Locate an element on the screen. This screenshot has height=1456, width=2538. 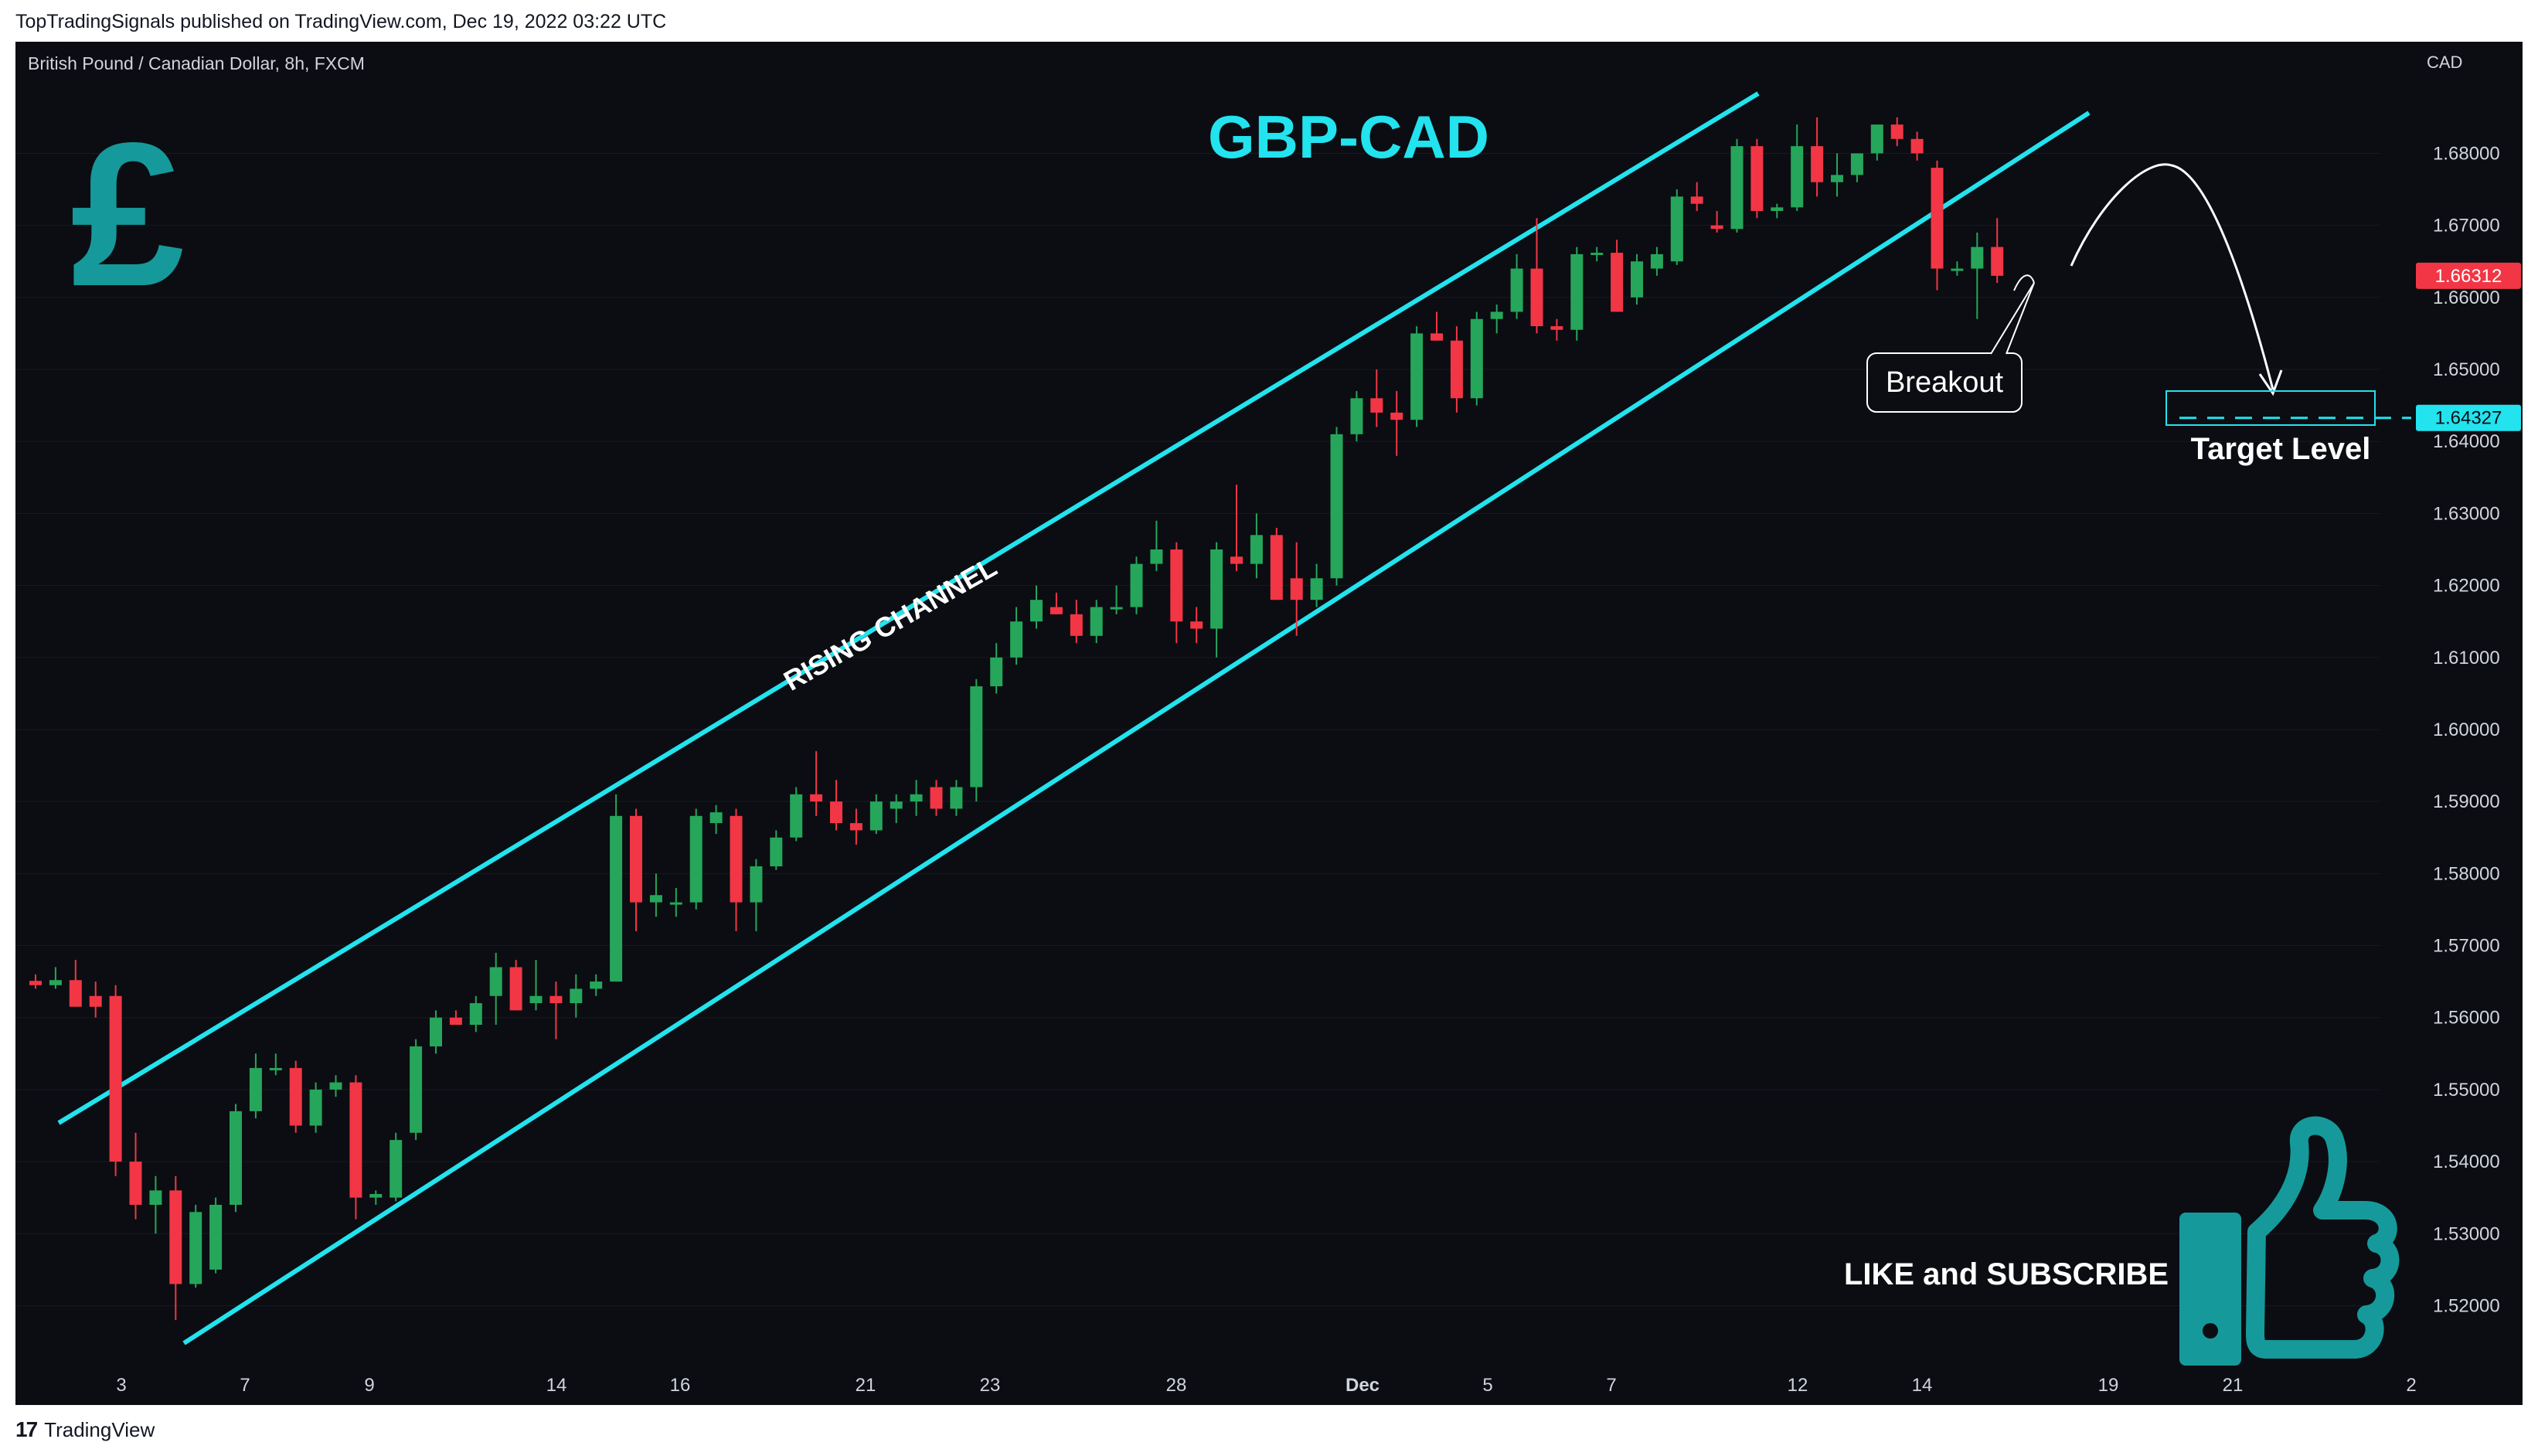
thumbs-up-icon is located at coordinates (2289, 1241).